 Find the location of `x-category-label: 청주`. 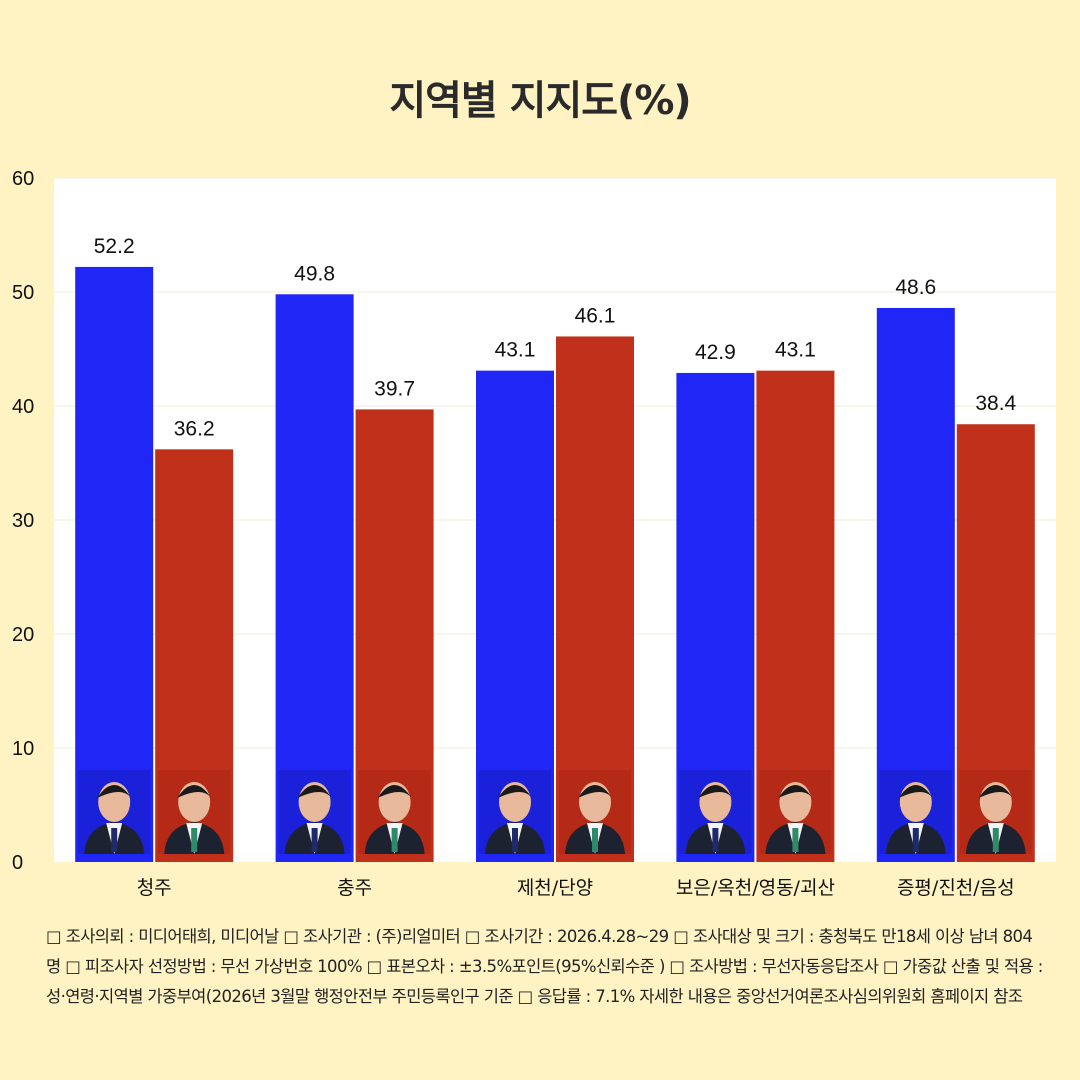

x-category-label: 청주 is located at coordinates (154, 888).